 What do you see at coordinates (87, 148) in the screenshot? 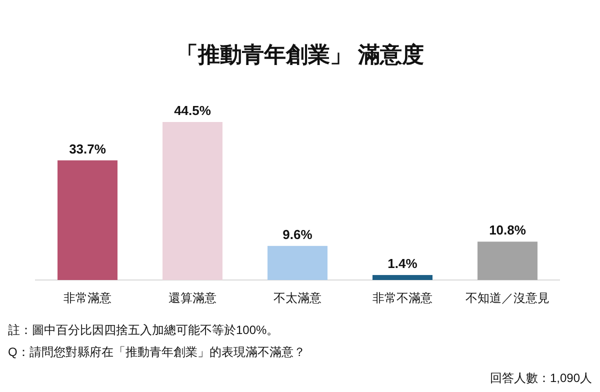
I see `data-label: 33.7%` at bounding box center [87, 148].